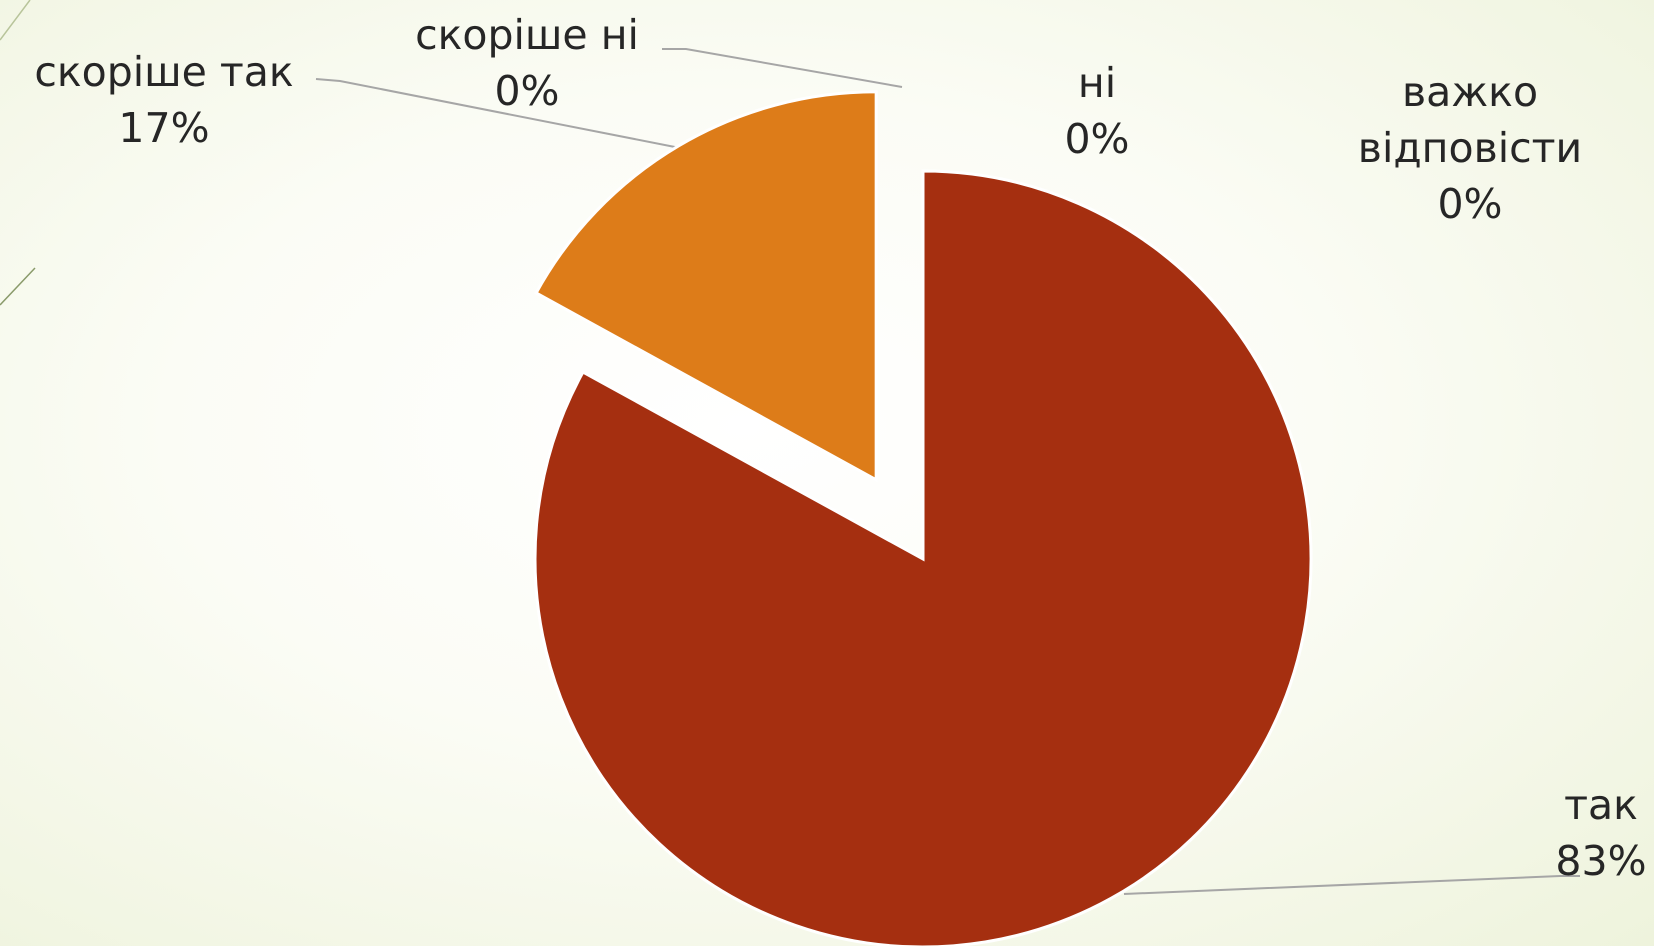 The image size is (1654, 946). What do you see at coordinates (164, 72) in the screenshot?
I see `category-label: скоріше так` at bounding box center [164, 72].